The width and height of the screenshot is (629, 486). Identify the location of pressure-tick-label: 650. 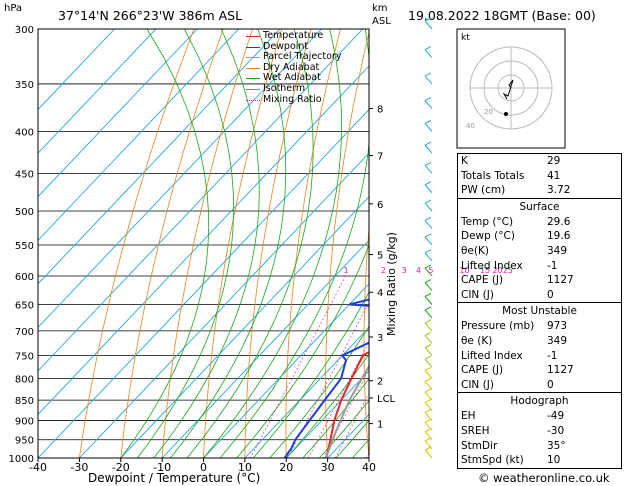
(24, 306).